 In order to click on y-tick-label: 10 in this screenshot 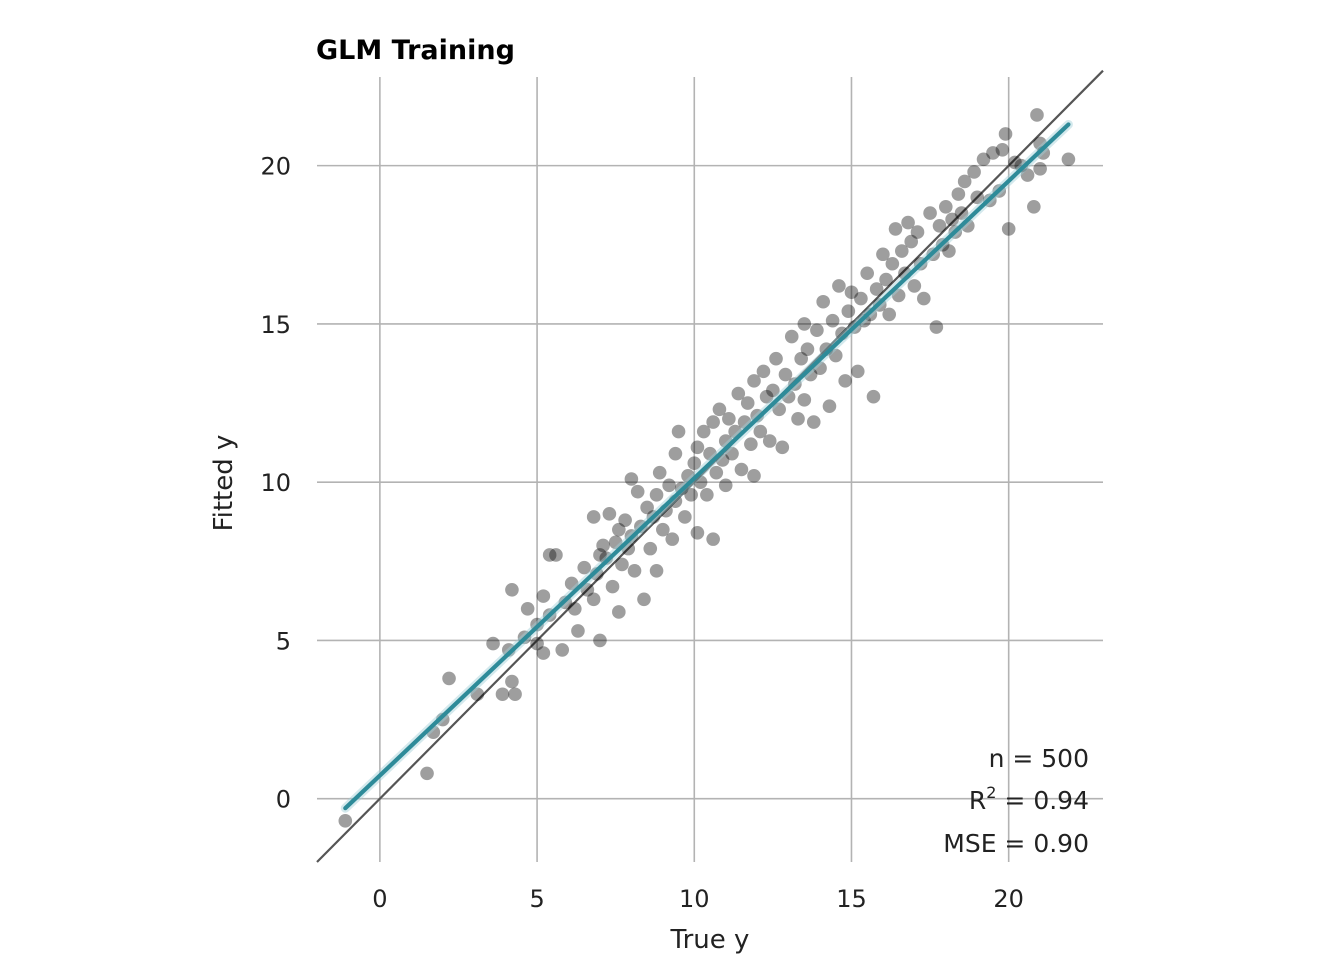, I will do `click(275, 483)`.